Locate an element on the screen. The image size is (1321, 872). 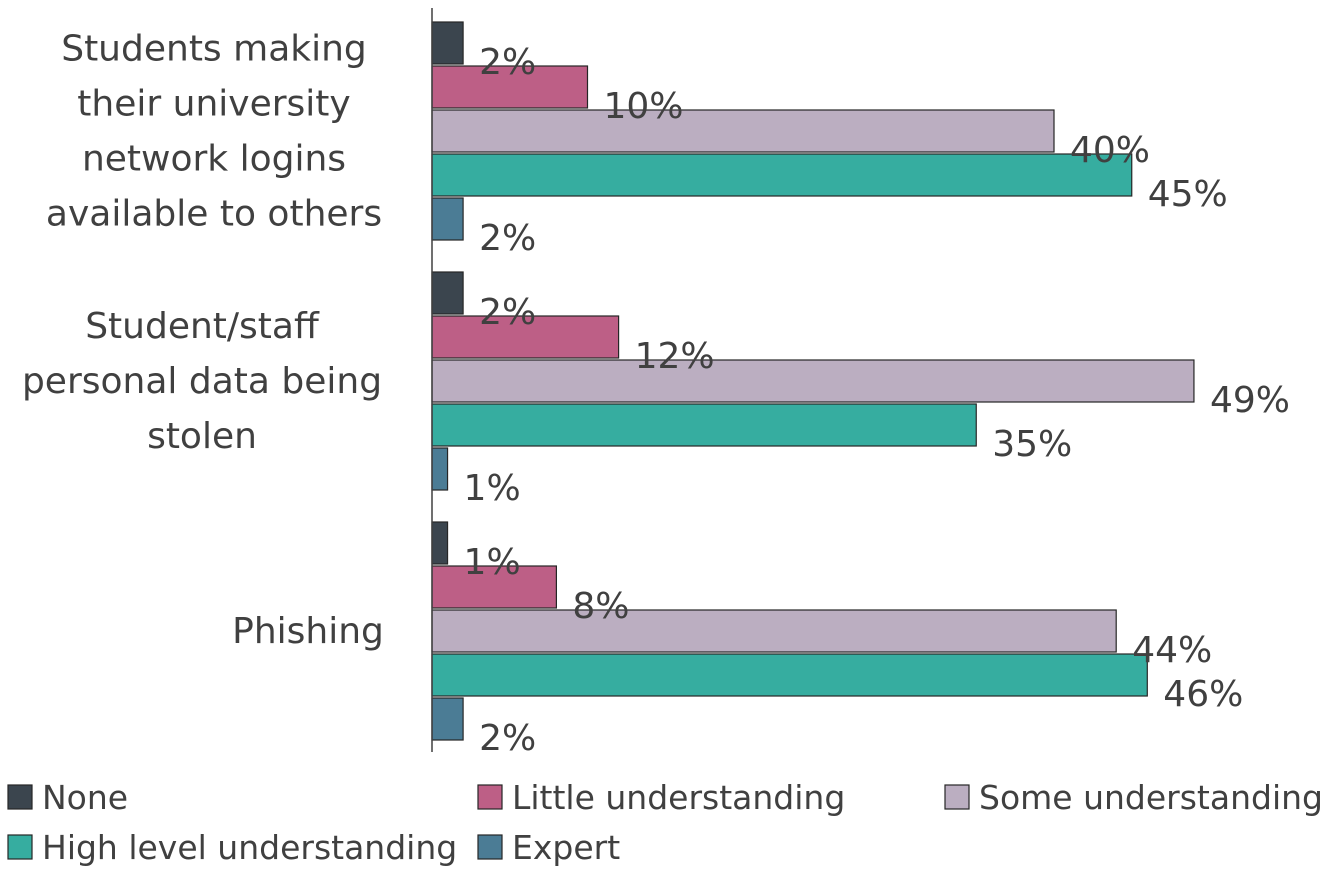
category-label-line: personal data being is located at coordinates (202, 381).